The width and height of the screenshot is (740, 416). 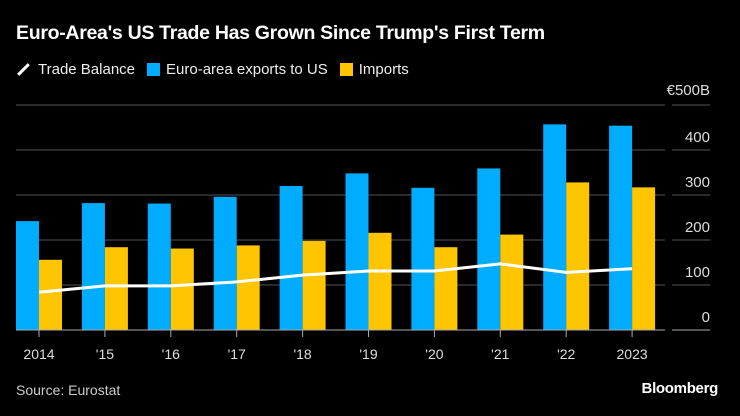 I want to click on legend-item-exports: Euro-area exports to US, so click(x=237, y=69).